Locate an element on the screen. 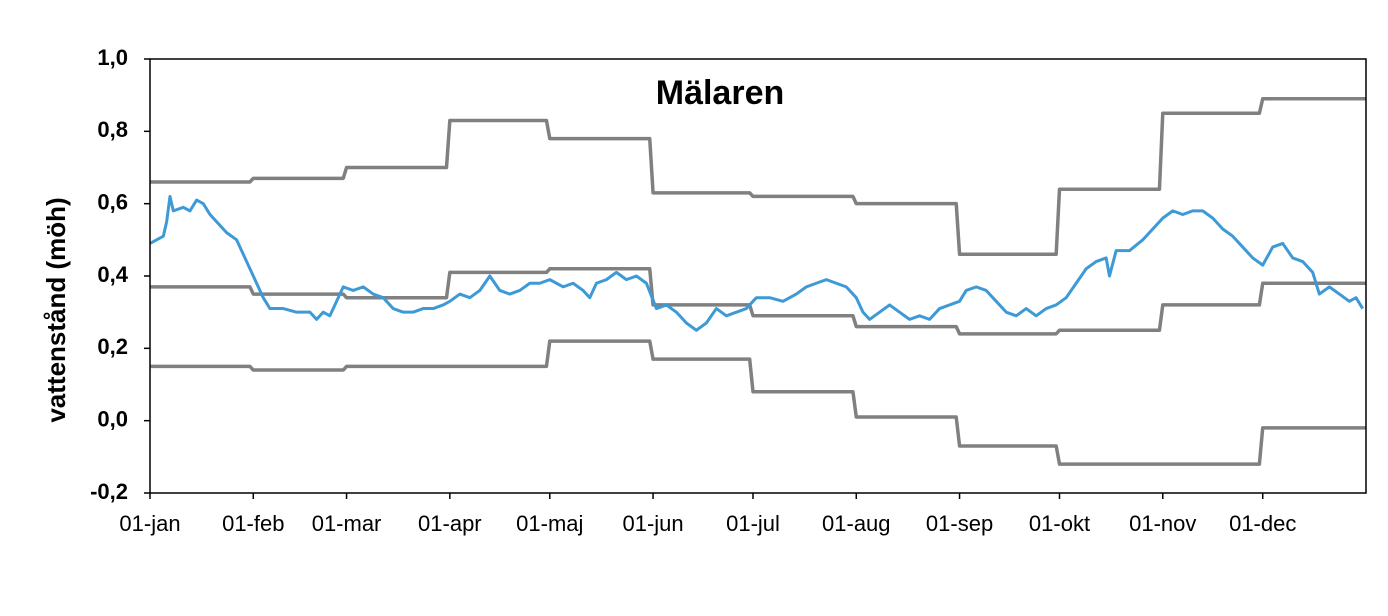 Image resolution: width=1388 pixels, height=616 pixels. x-tick-label: 01-dec is located at coordinates (1262, 523).